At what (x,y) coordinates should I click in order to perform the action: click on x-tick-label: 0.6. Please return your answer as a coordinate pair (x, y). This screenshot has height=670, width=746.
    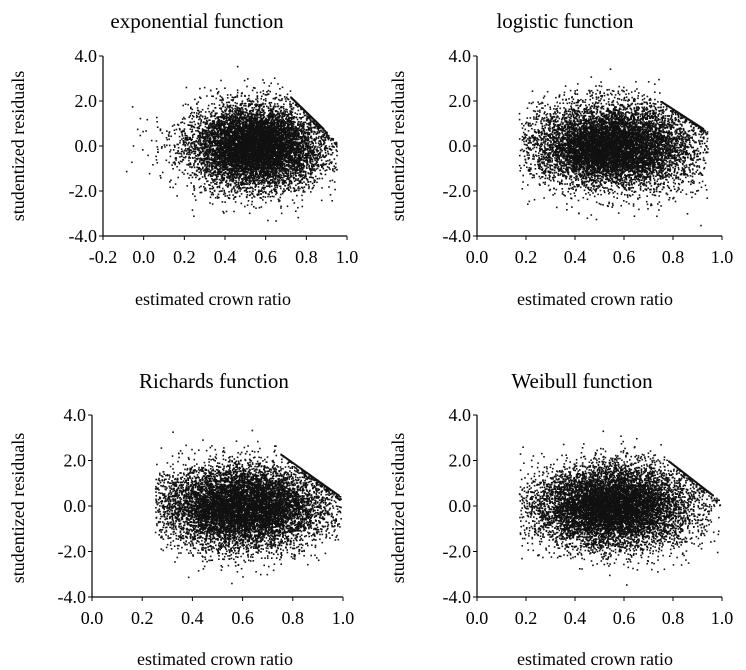
    Looking at the image, I should click on (265, 257).